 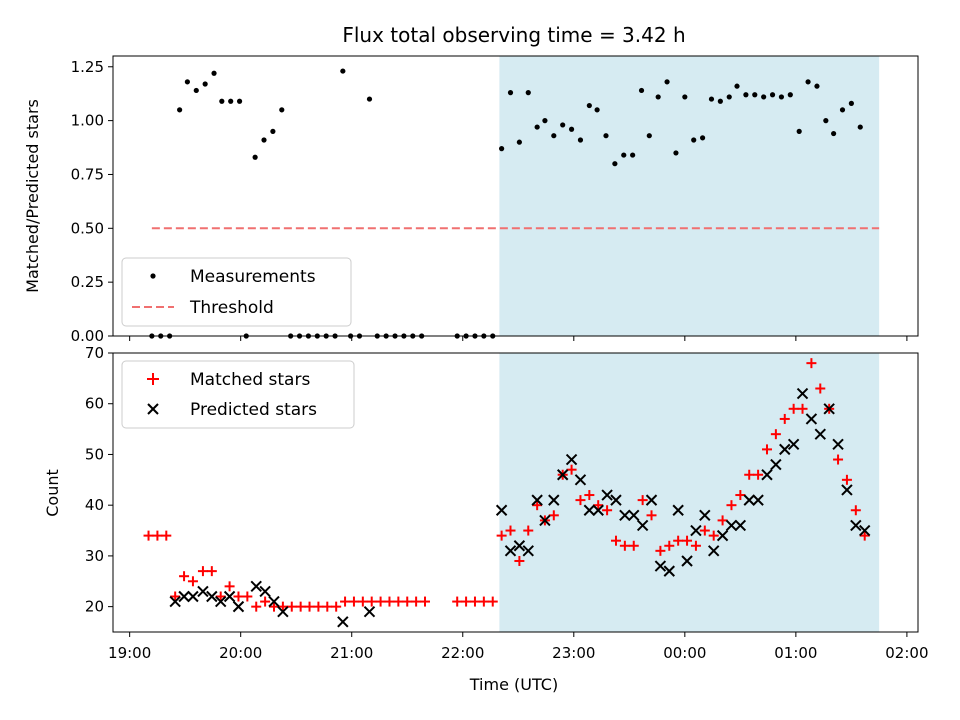 I want to click on xtick-label: 00:00, so click(x=684, y=653).